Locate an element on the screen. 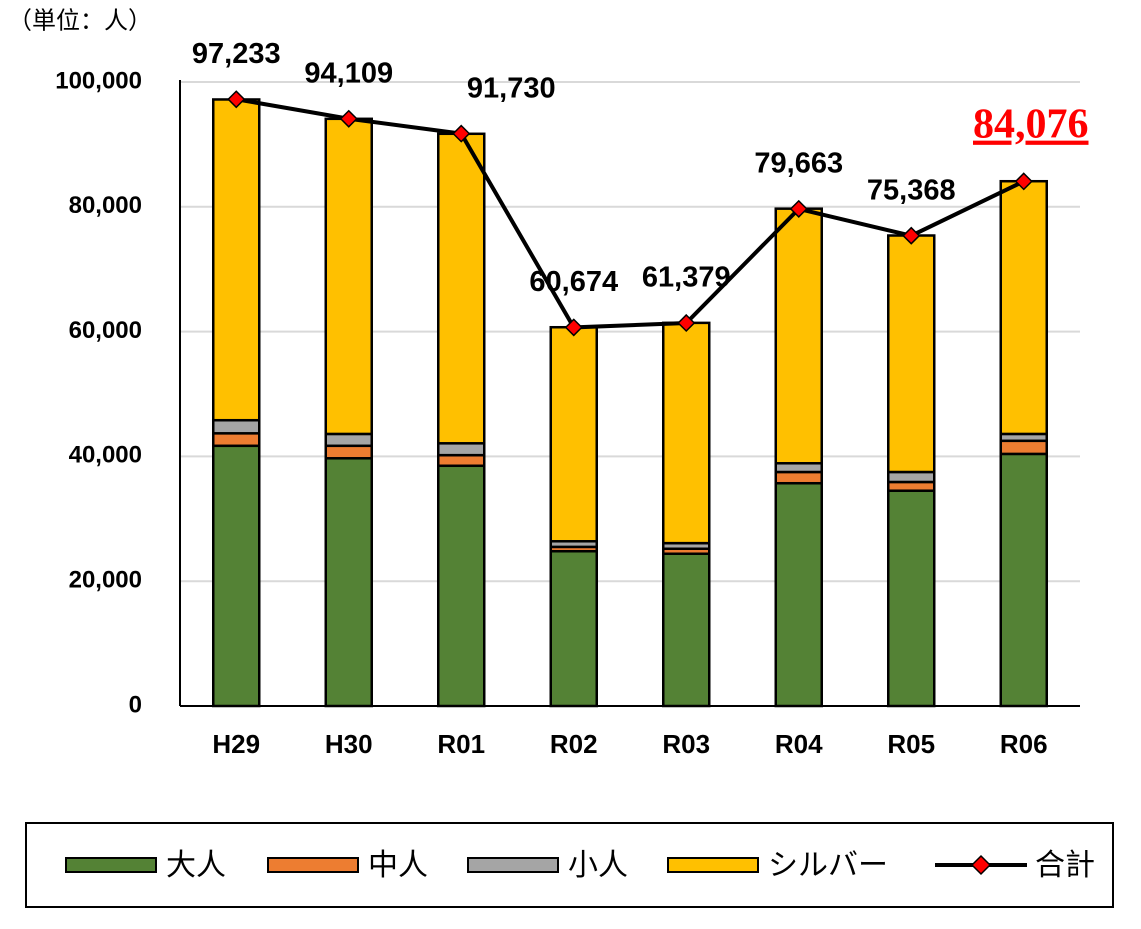 This screenshot has width=1141, height=929. y-tick-label: 40,000 is located at coordinates (105, 455).